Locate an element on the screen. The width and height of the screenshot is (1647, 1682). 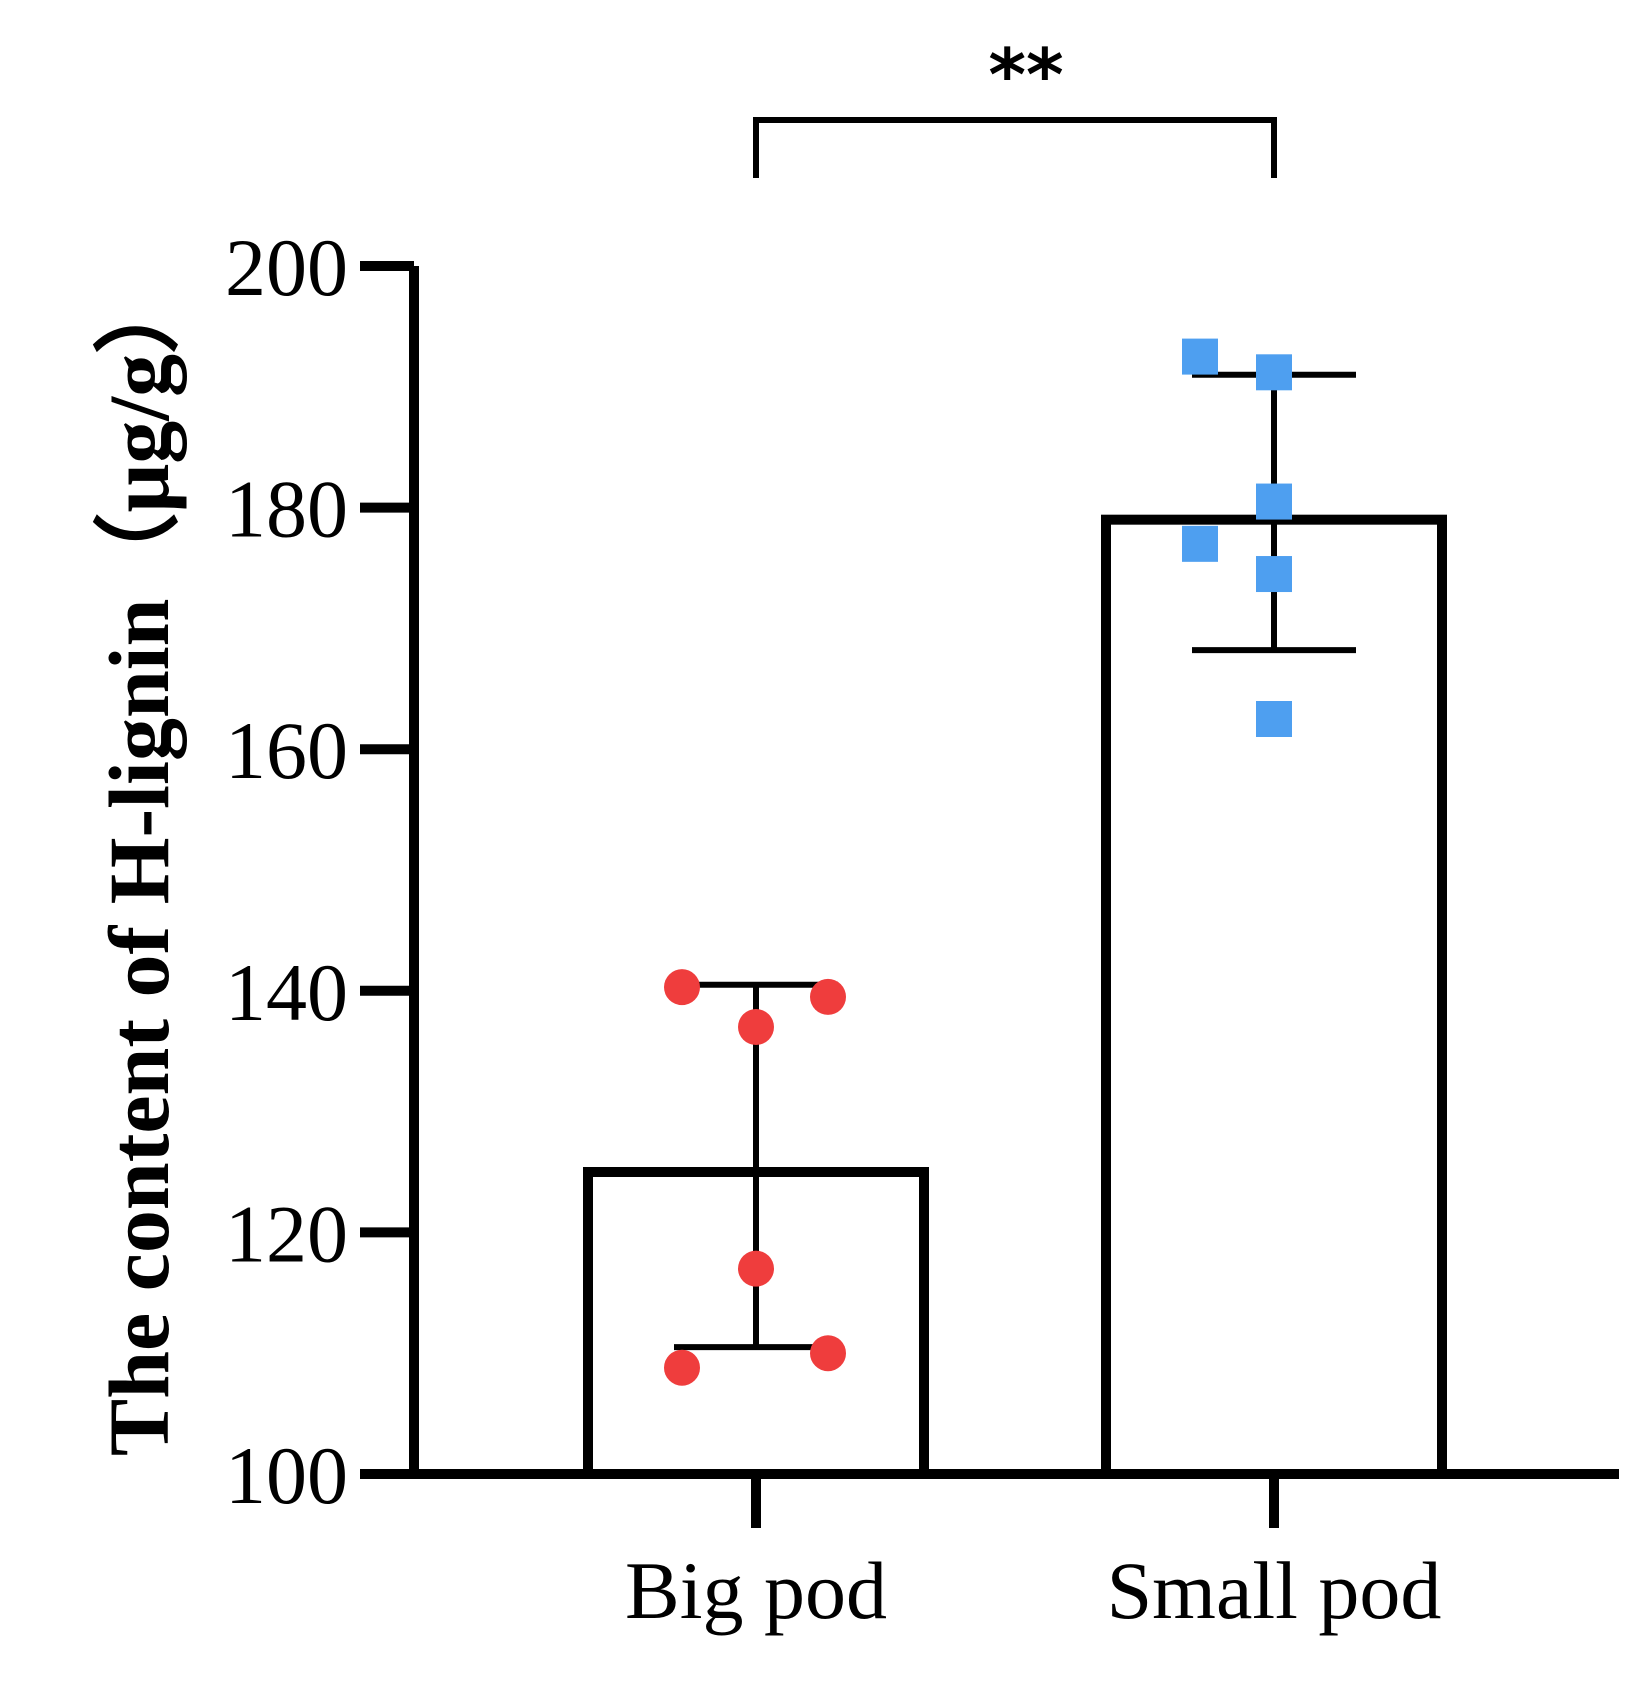
significance-bracket-line is located at coordinates (1015, 147).